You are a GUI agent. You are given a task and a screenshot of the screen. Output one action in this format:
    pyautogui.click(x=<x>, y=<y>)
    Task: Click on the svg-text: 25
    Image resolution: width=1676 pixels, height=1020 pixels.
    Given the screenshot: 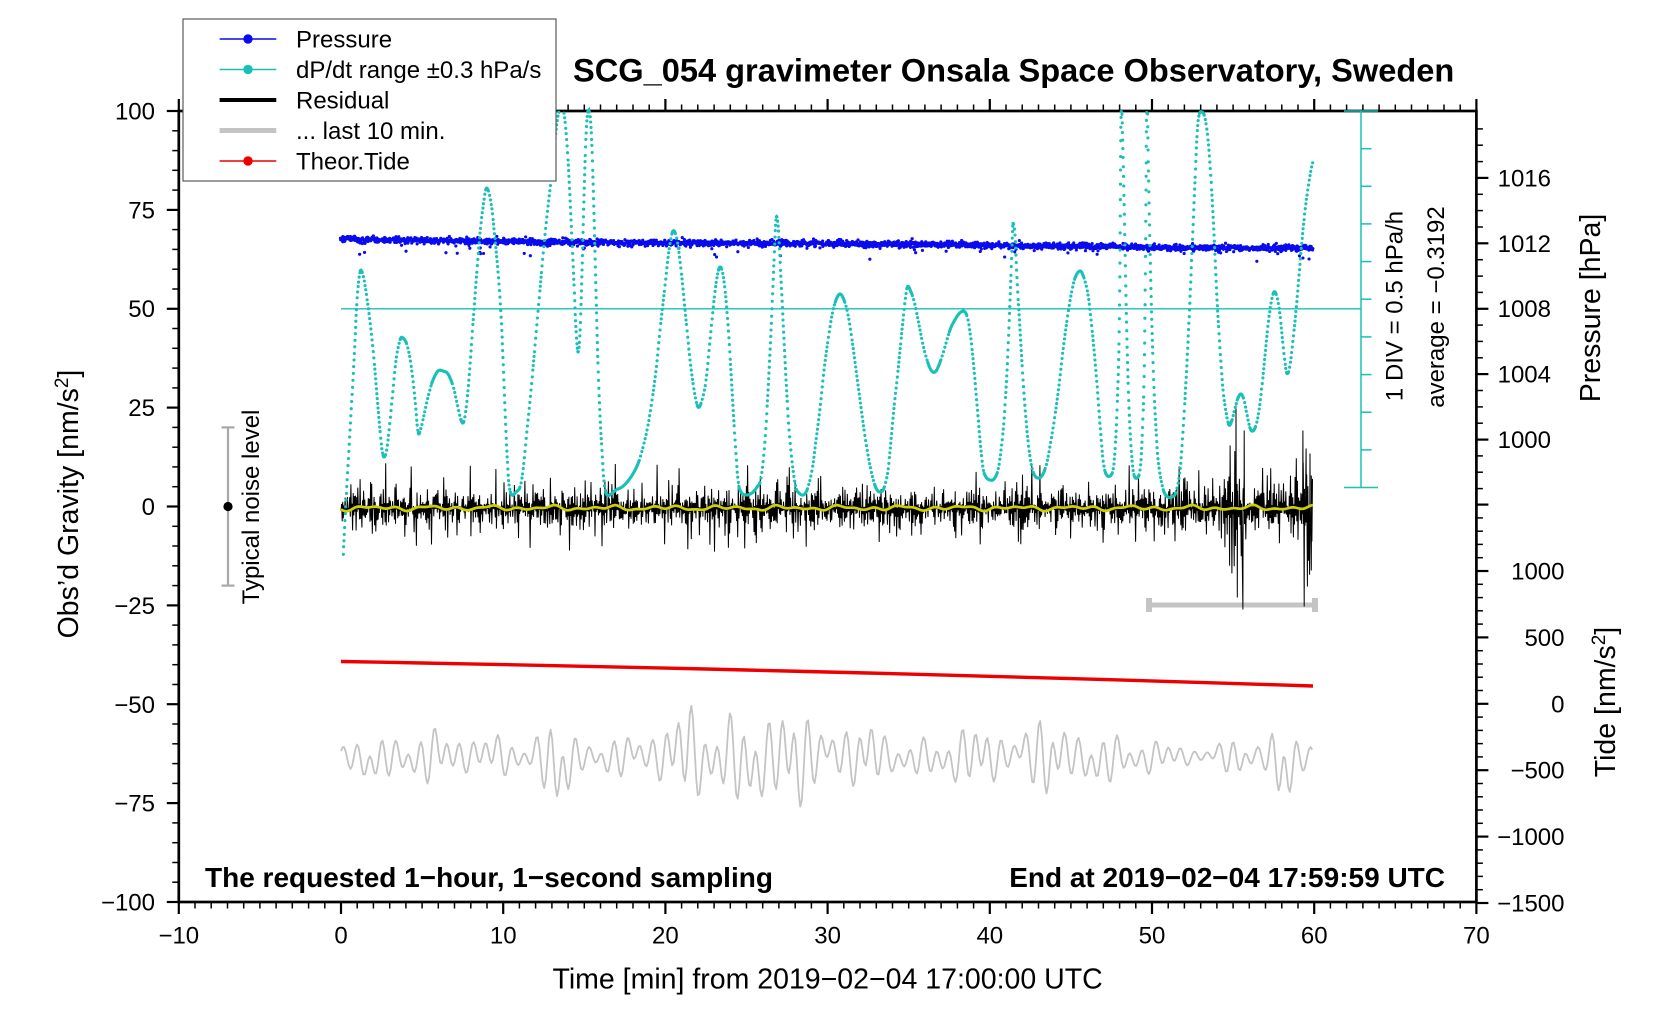 What is the action you would take?
    pyautogui.click(x=141, y=408)
    